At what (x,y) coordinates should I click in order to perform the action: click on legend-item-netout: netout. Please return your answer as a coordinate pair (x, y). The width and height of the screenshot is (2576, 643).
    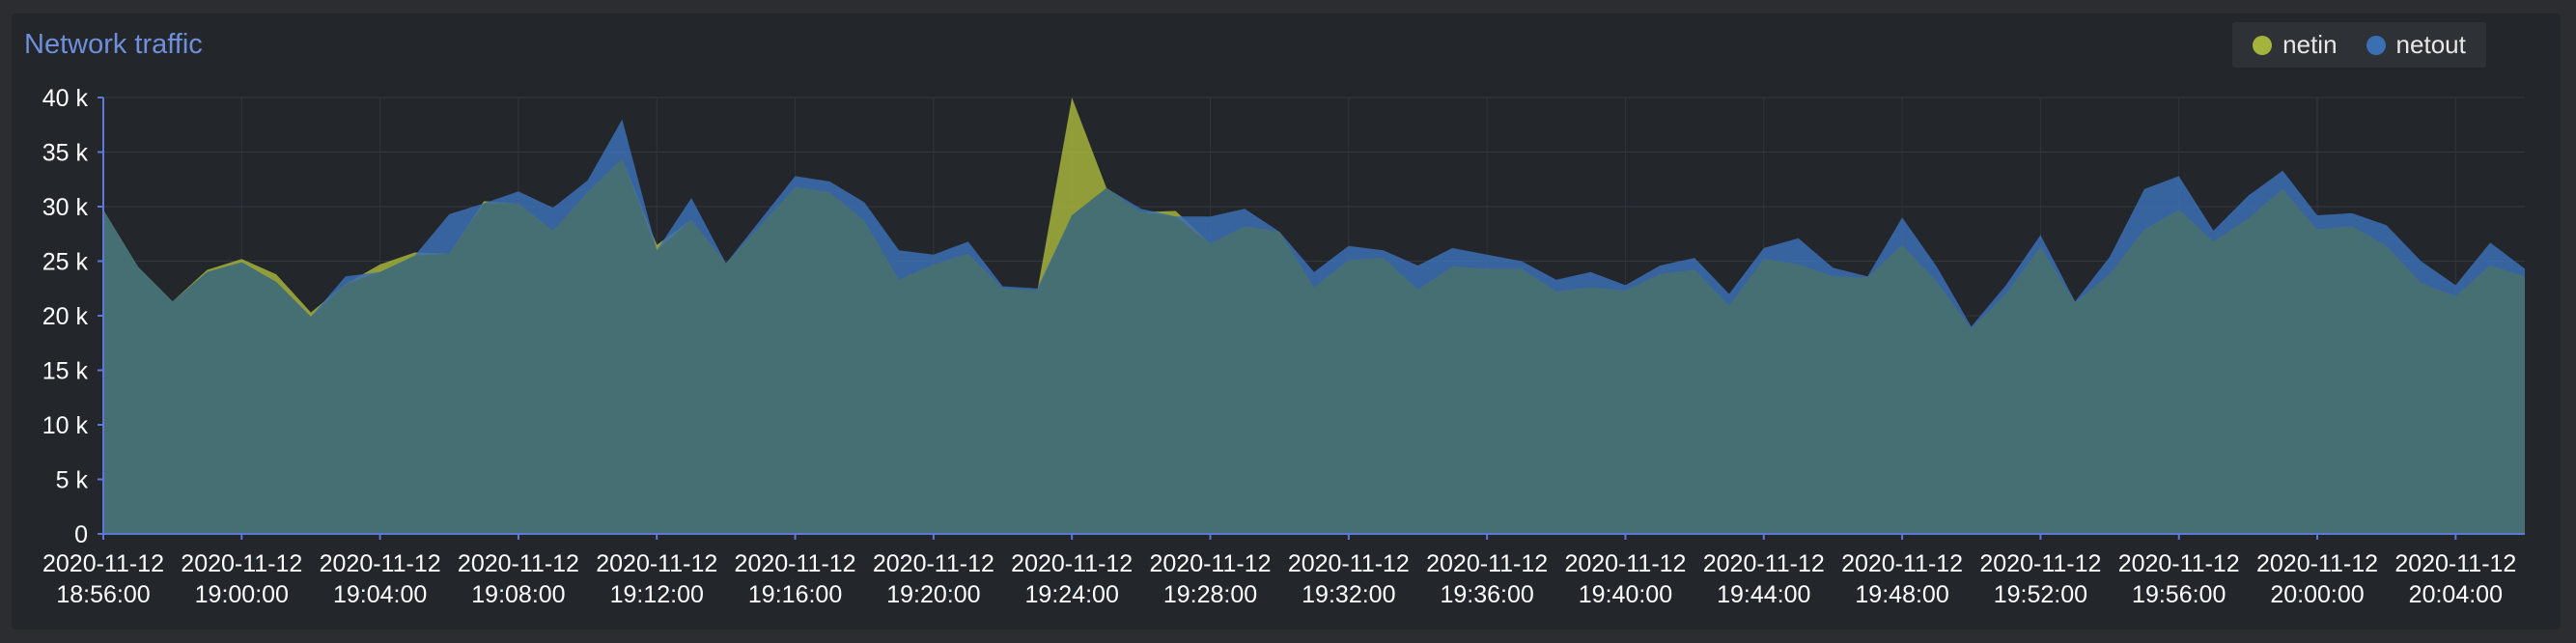
    Looking at the image, I should click on (2416, 45).